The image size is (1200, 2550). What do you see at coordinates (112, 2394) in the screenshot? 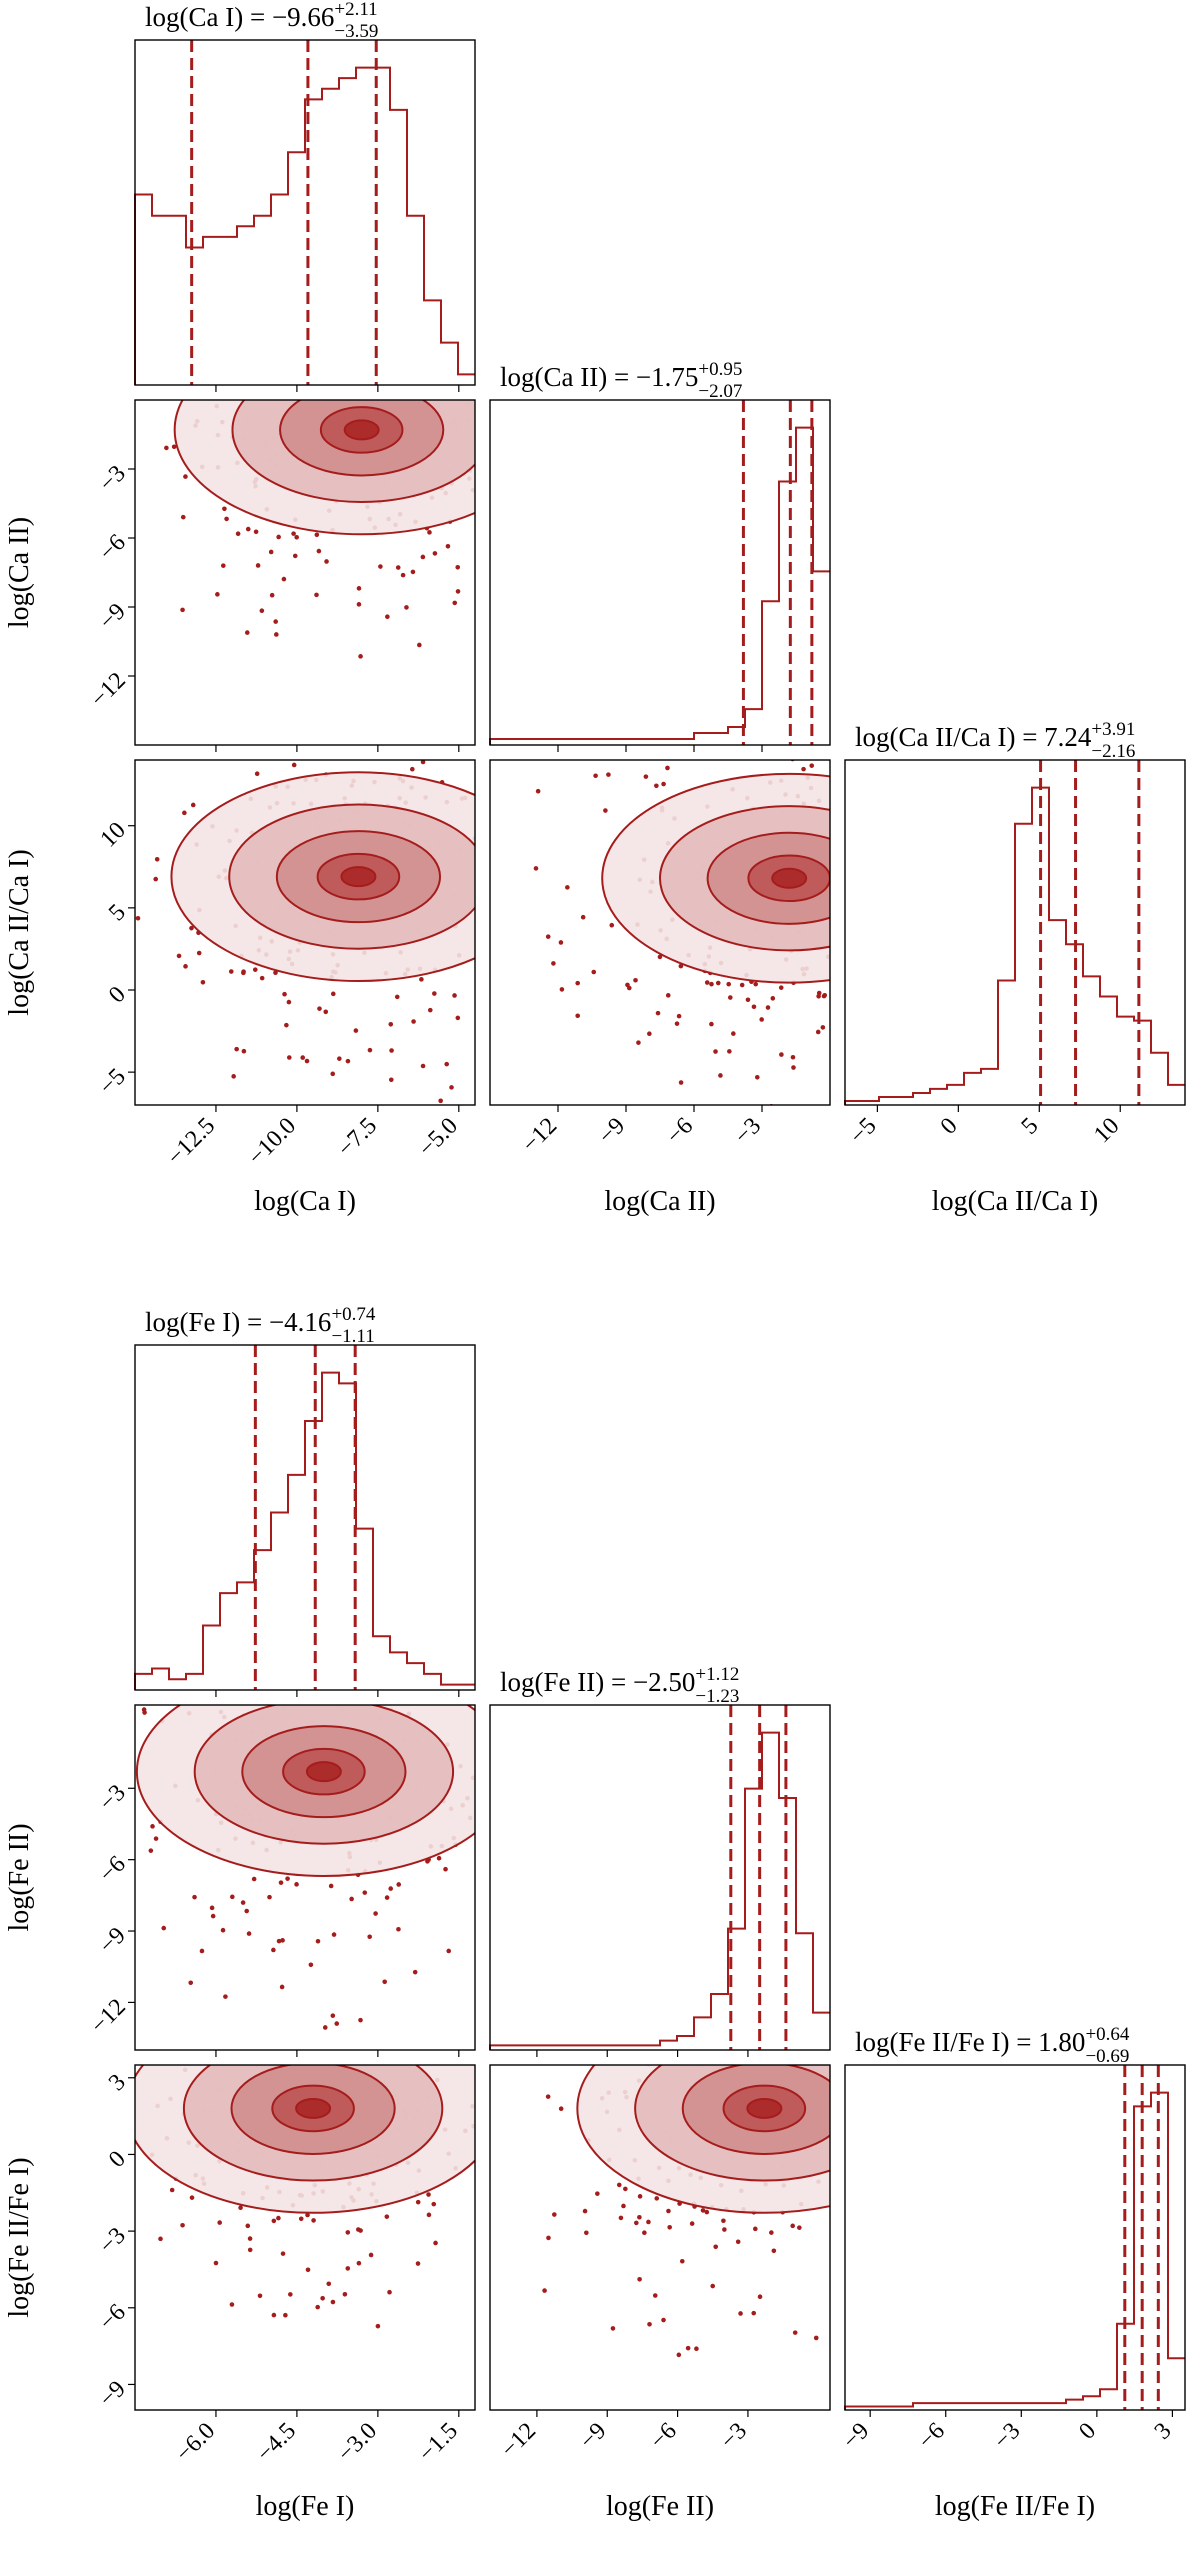
I see `y-tick-label: −9` at bounding box center [112, 2394].